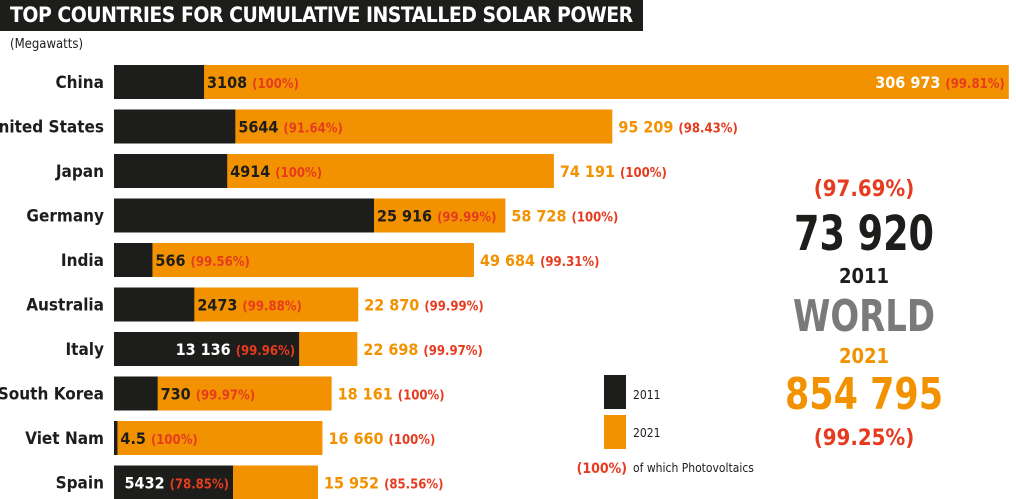 The height and width of the screenshot is (499, 1016). Describe the element at coordinates (65, 217) in the screenshot. I see `country-label: Germany` at that location.